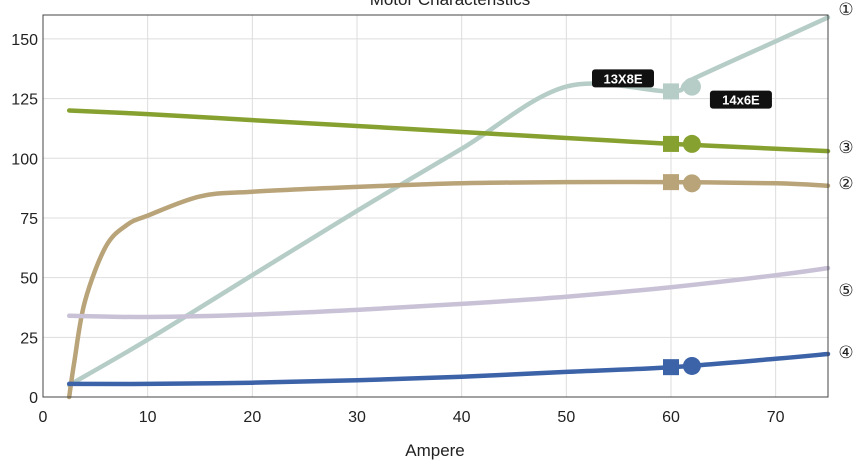  Describe the element at coordinates (845, 147) in the screenshot. I see `series-tag: ③` at that location.